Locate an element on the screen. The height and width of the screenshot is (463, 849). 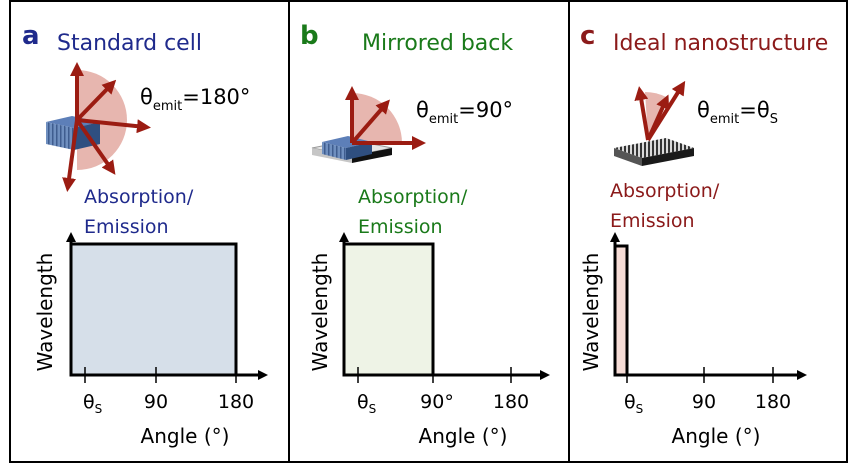
nano-front is located at coordinates (628, 157).